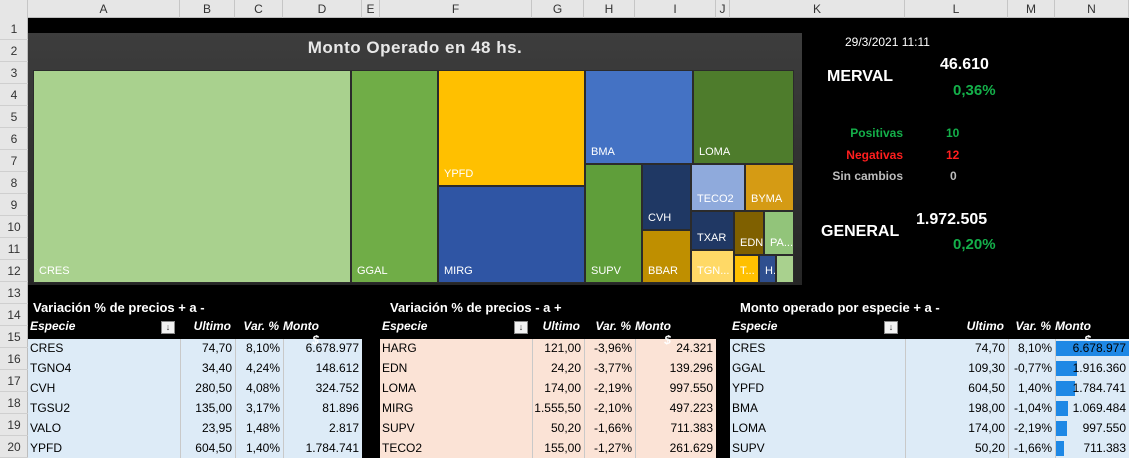  What do you see at coordinates (1104, 428) in the screenshot?
I see `table_monto-cell: 997.550` at bounding box center [1104, 428].